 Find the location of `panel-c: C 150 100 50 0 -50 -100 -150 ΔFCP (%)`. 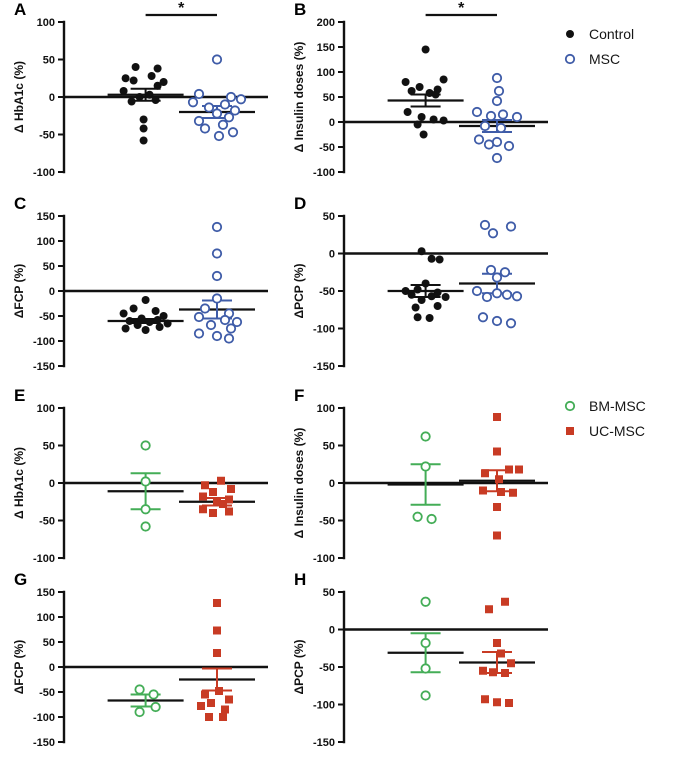

panel-c: C 150 100 50 0 -50 -100 -150 ΔFCP (%) is located at coordinates (142, 290).